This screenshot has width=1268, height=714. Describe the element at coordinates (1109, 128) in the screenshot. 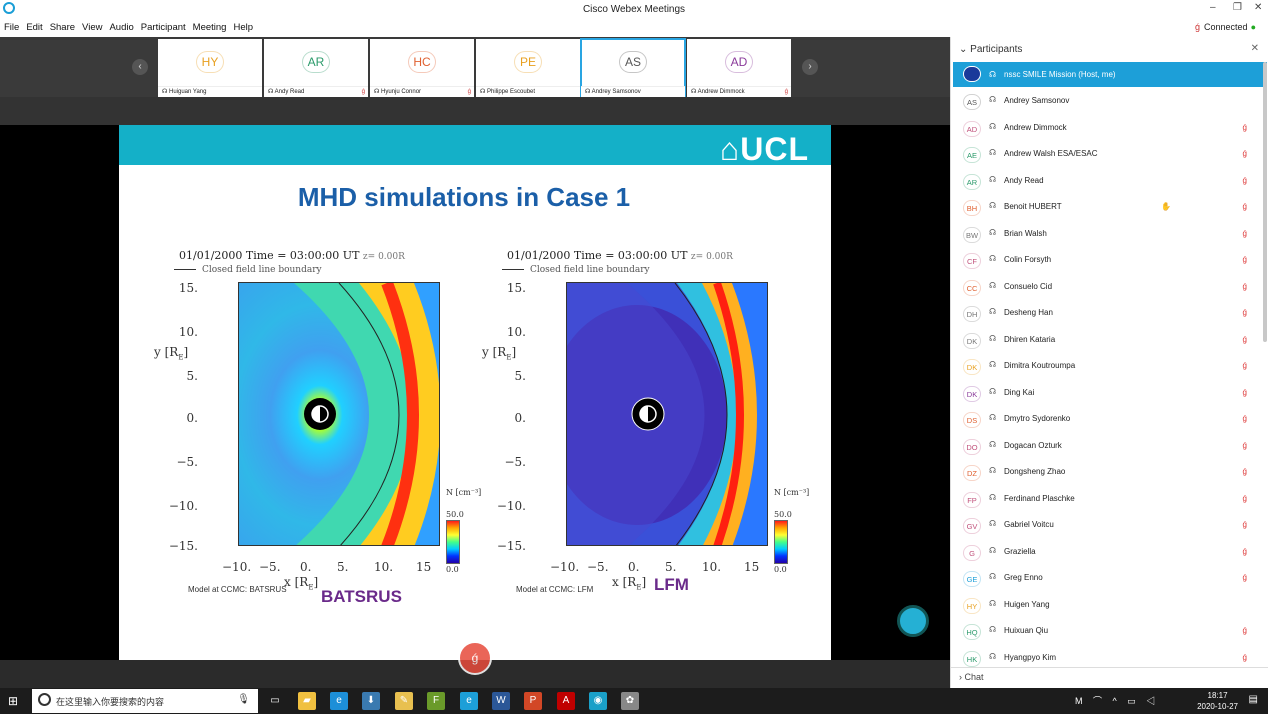

I see `participant-row: AD ☊ Andrew Dimmock ǵ` at that location.